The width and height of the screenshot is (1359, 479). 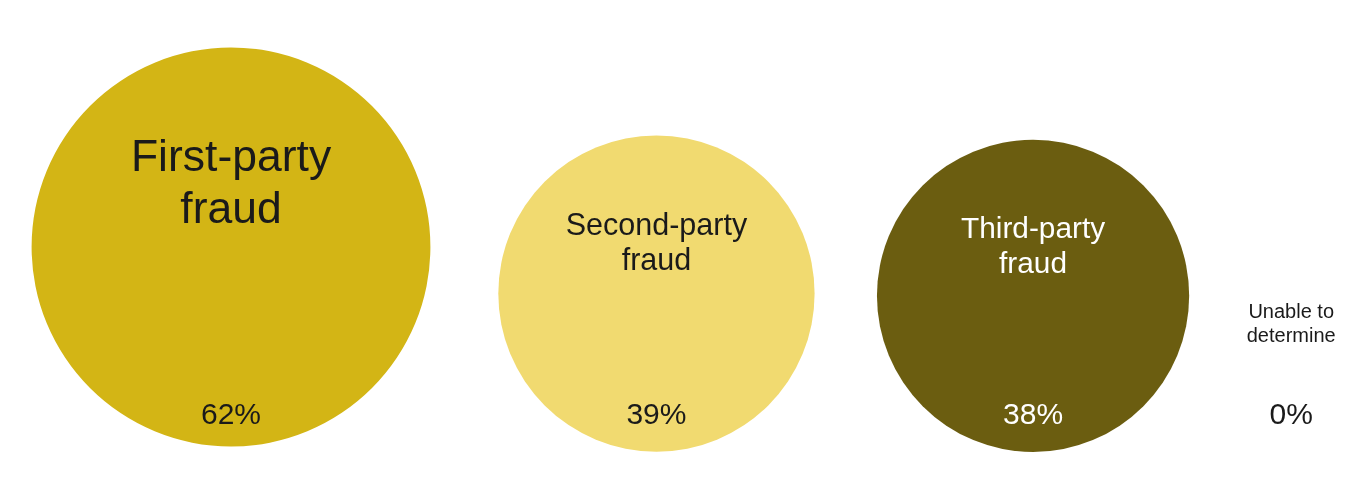 What do you see at coordinates (231, 413) in the screenshot?
I see `data-label: 62%` at bounding box center [231, 413].